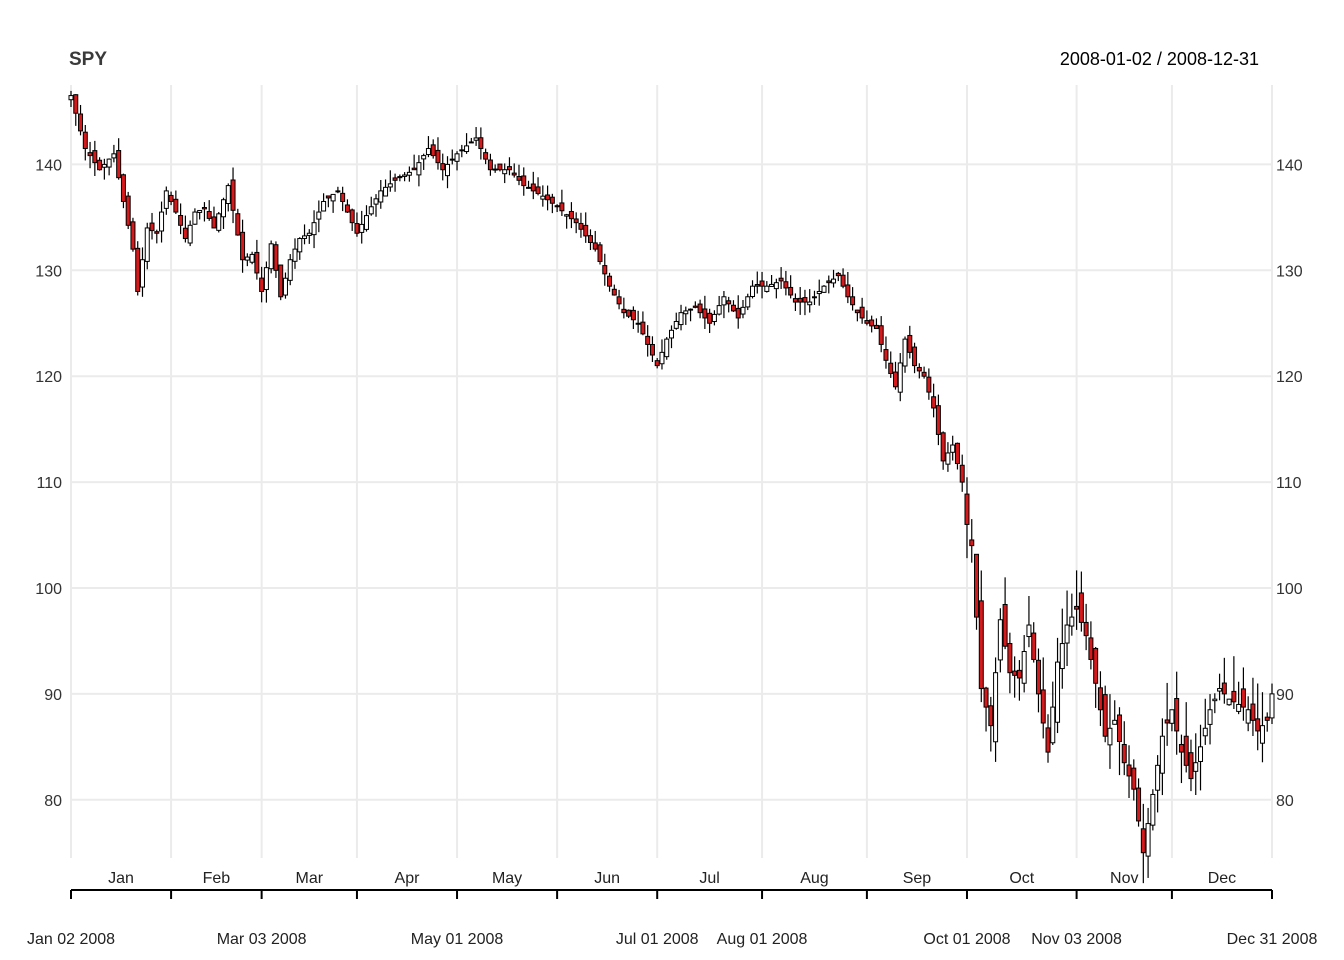 The width and height of the screenshot is (1344, 960). I want to click on date-tick-label: Nov 03 2008, so click(1076, 939).